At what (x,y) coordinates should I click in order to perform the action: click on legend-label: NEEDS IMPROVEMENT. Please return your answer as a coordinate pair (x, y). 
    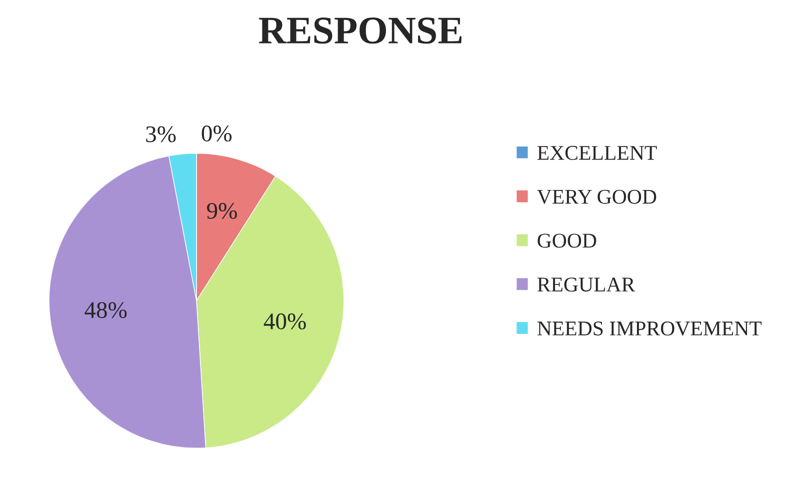
    Looking at the image, I should click on (649, 329).